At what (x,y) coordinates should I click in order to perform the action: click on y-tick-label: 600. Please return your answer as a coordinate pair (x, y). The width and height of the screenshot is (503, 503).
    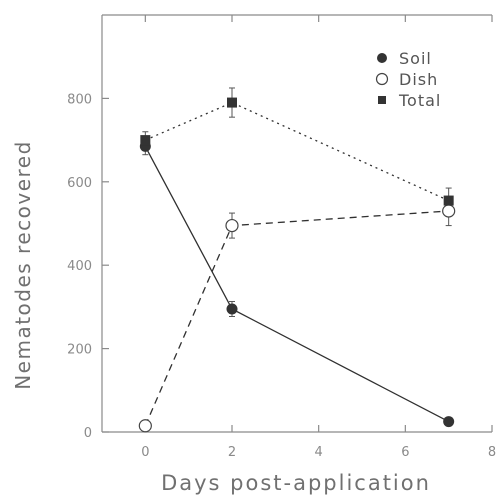
    Looking at the image, I should click on (79, 183).